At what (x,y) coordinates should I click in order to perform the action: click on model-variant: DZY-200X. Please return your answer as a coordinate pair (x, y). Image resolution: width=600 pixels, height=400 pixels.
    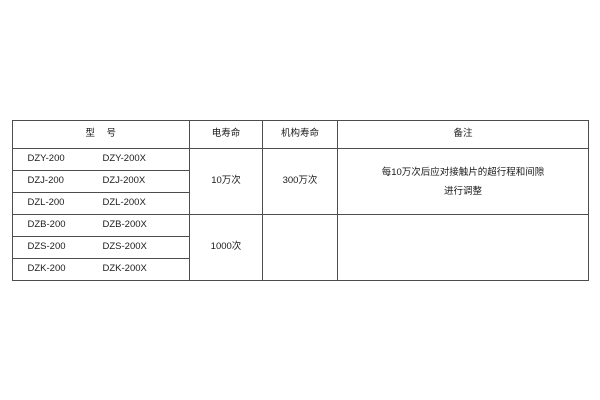
    Looking at the image, I should click on (124, 159).